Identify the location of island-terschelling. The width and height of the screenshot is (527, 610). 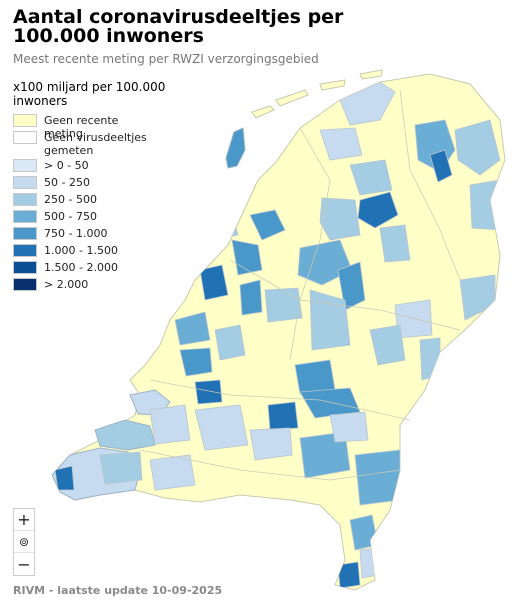
(292, 98).